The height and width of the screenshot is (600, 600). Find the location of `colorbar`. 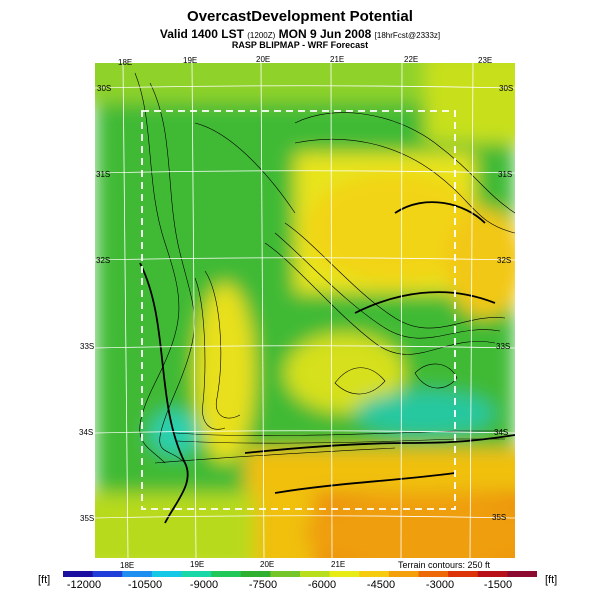

colorbar is located at coordinates (300, 574).